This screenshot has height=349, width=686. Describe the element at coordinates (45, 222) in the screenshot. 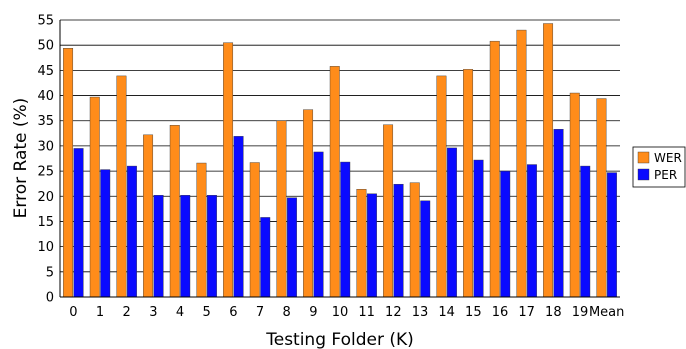

I see `y-tick-label: 15` at that location.